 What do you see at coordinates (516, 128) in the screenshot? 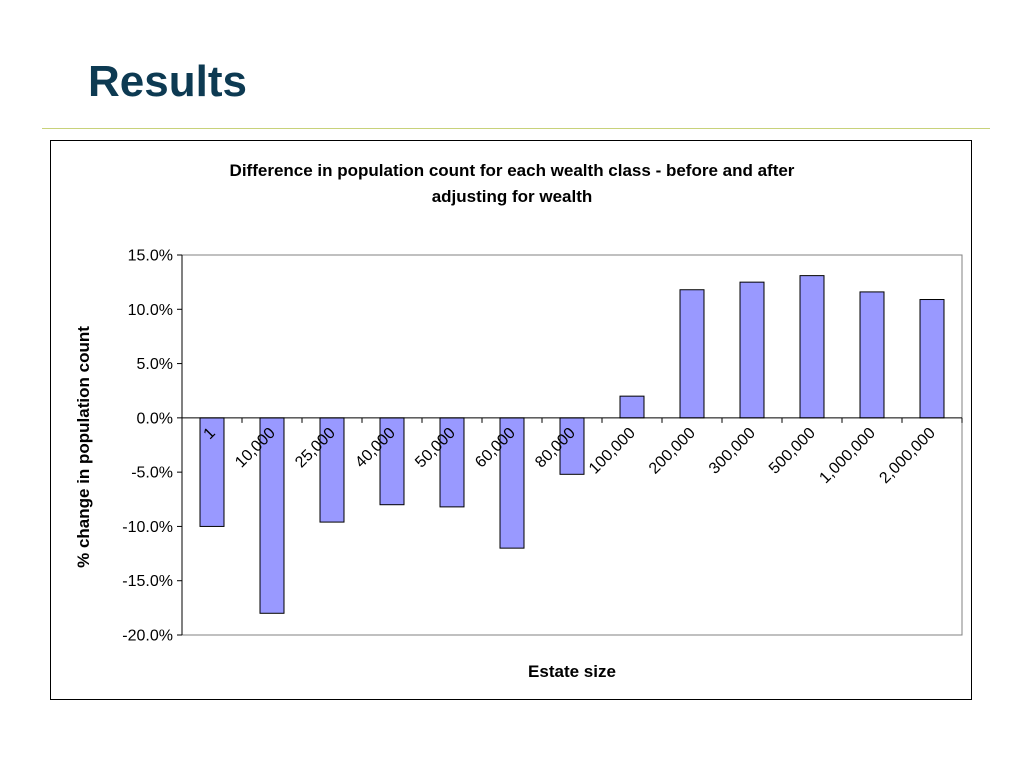
I see `title-divider` at bounding box center [516, 128].